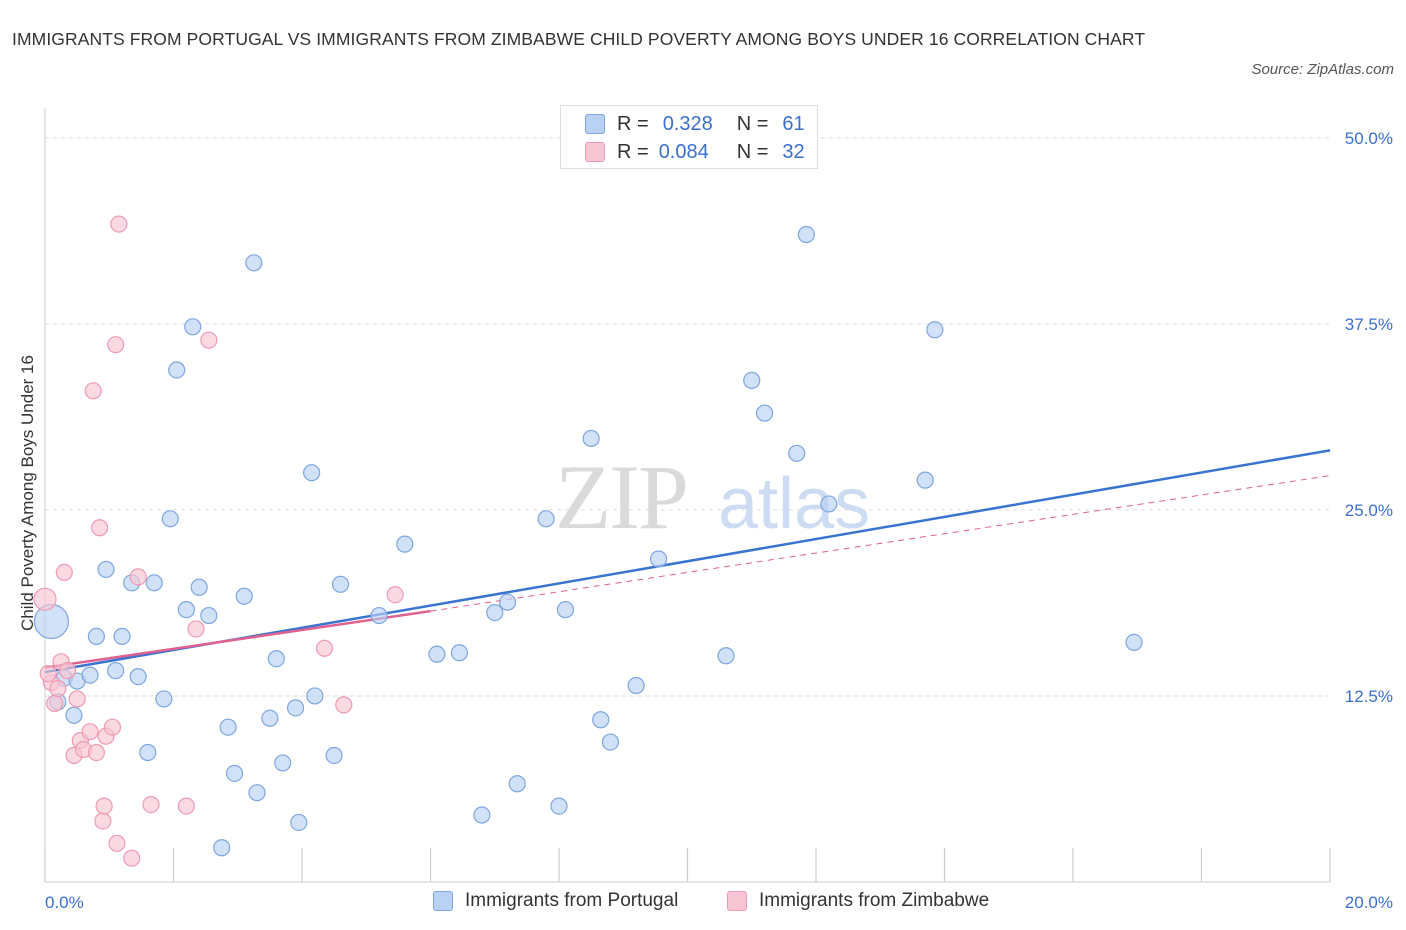 The width and height of the screenshot is (1406, 930). I want to click on y-axis-label: Child Poverty Among Boys Under 16, so click(27, 493).